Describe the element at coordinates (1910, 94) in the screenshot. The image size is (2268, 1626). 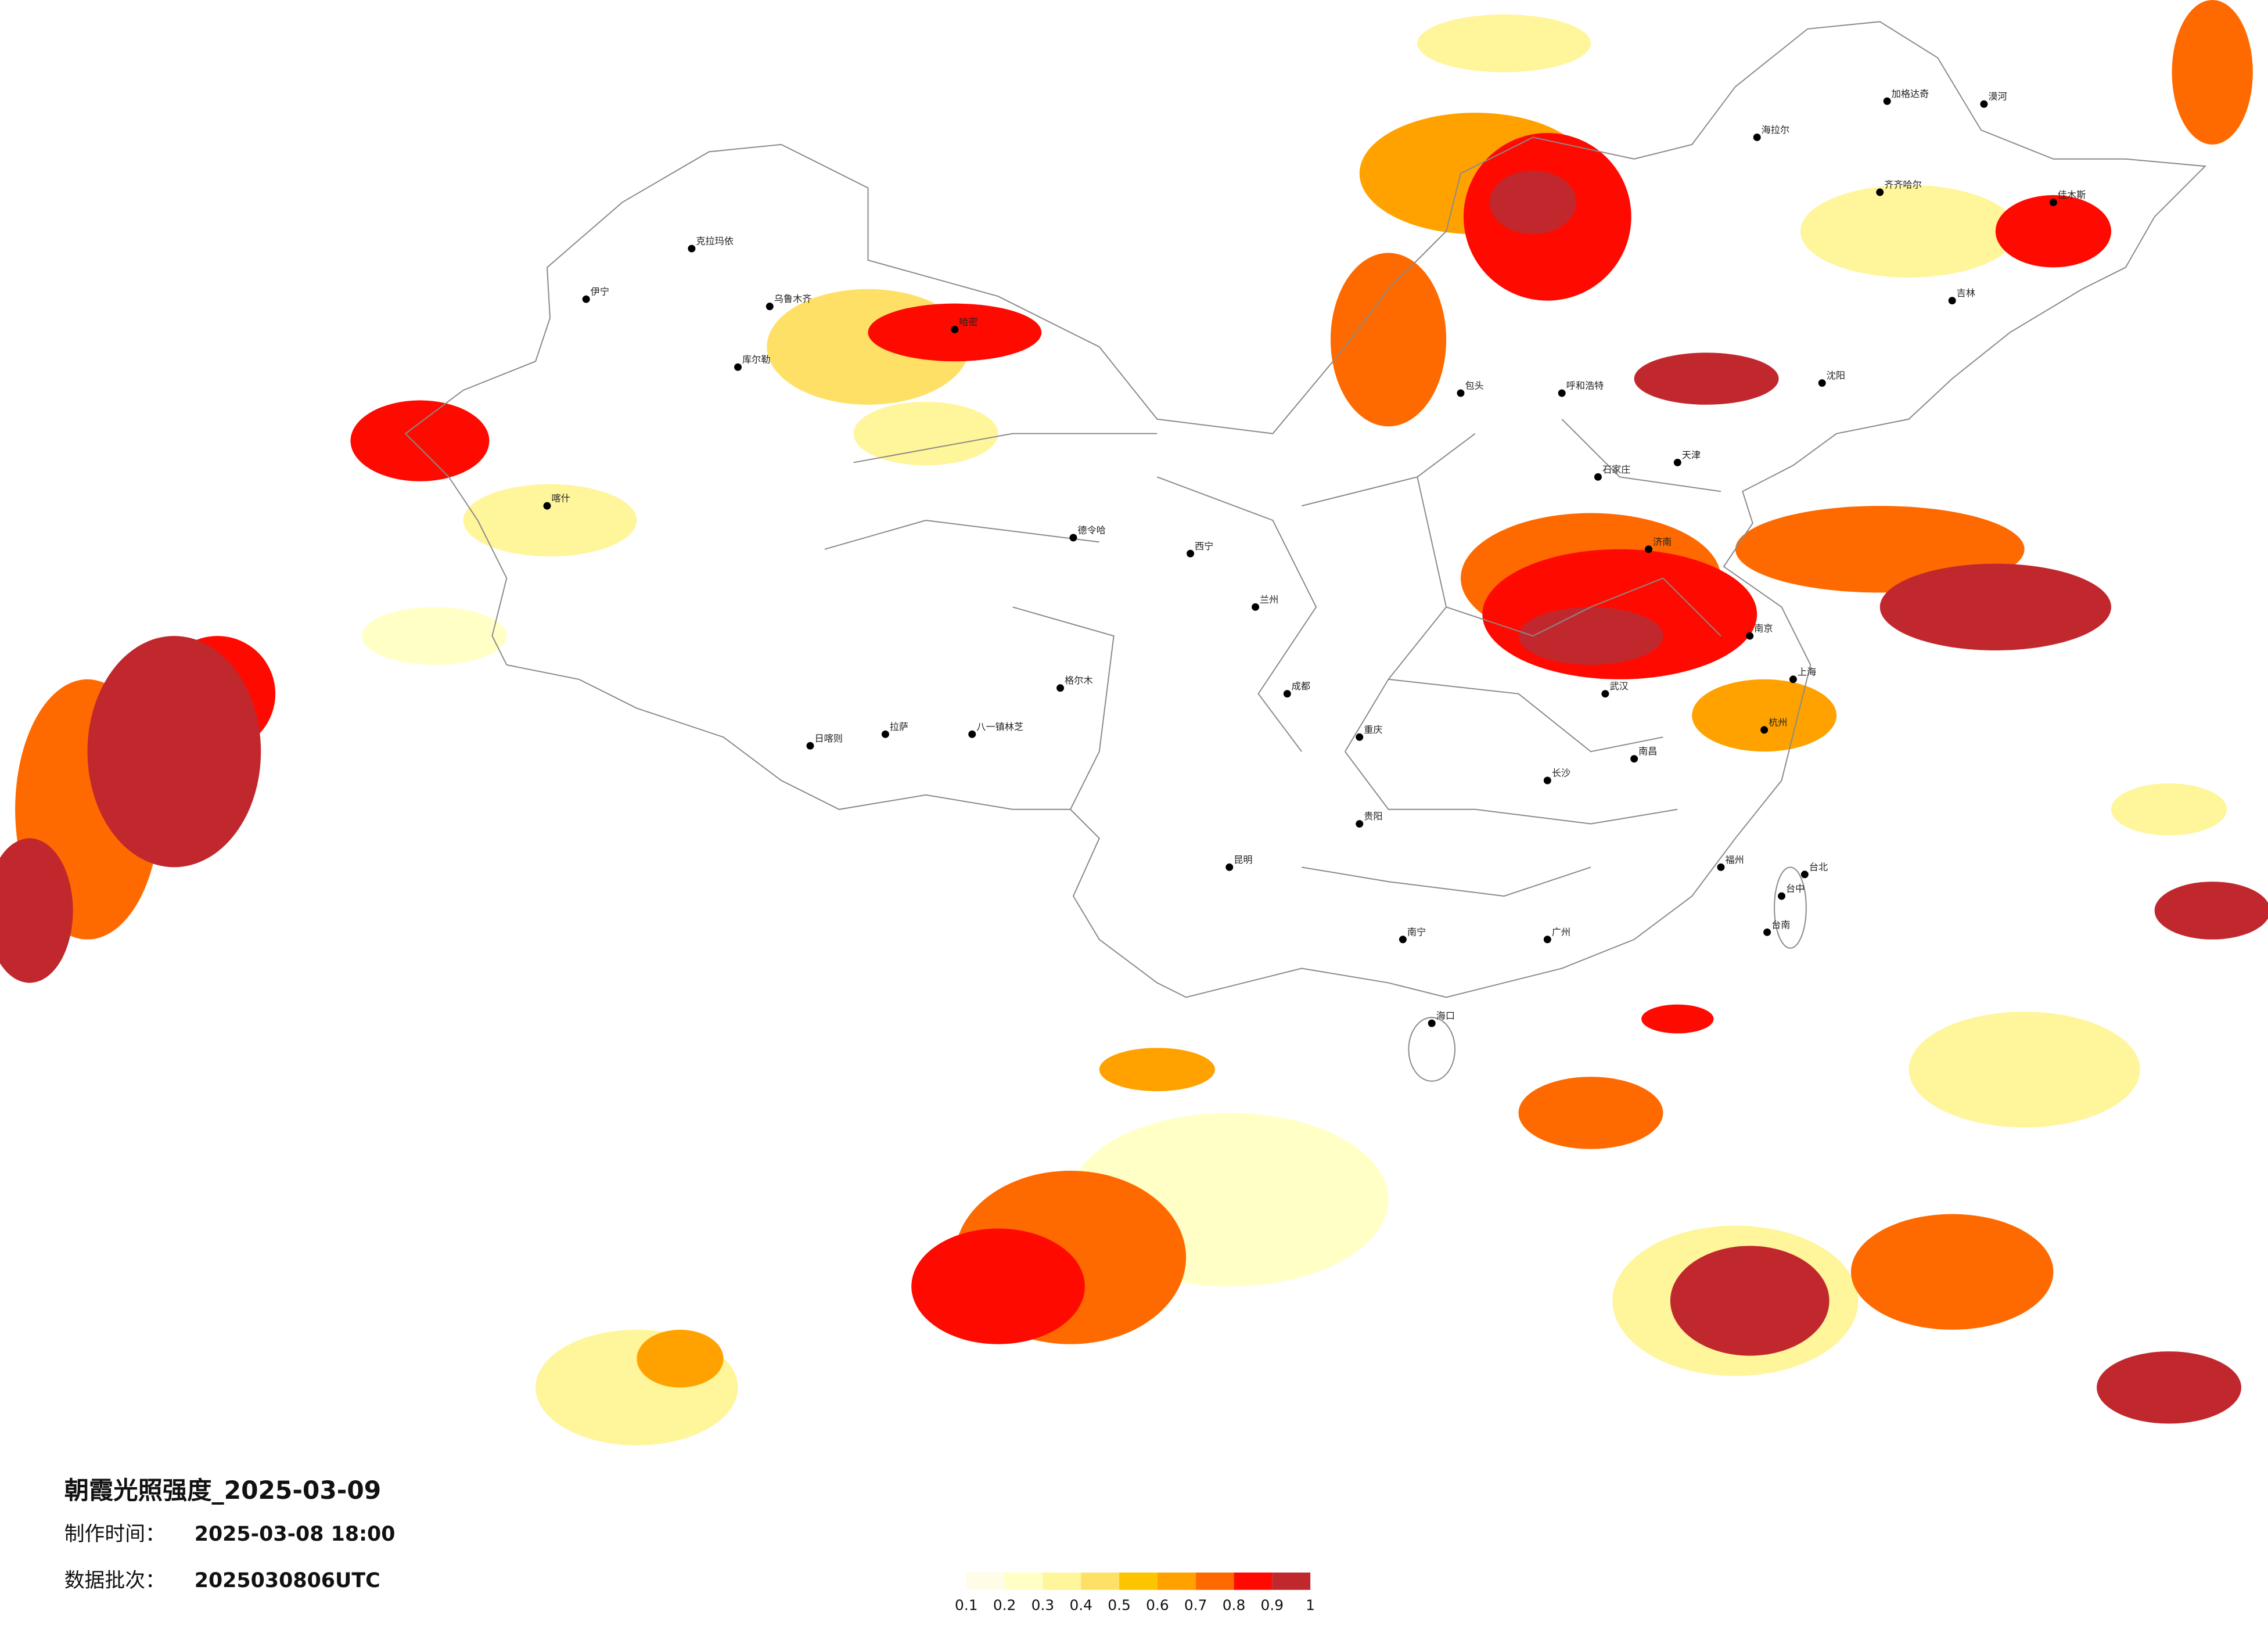
I see `city-label: 加格达奇` at that location.